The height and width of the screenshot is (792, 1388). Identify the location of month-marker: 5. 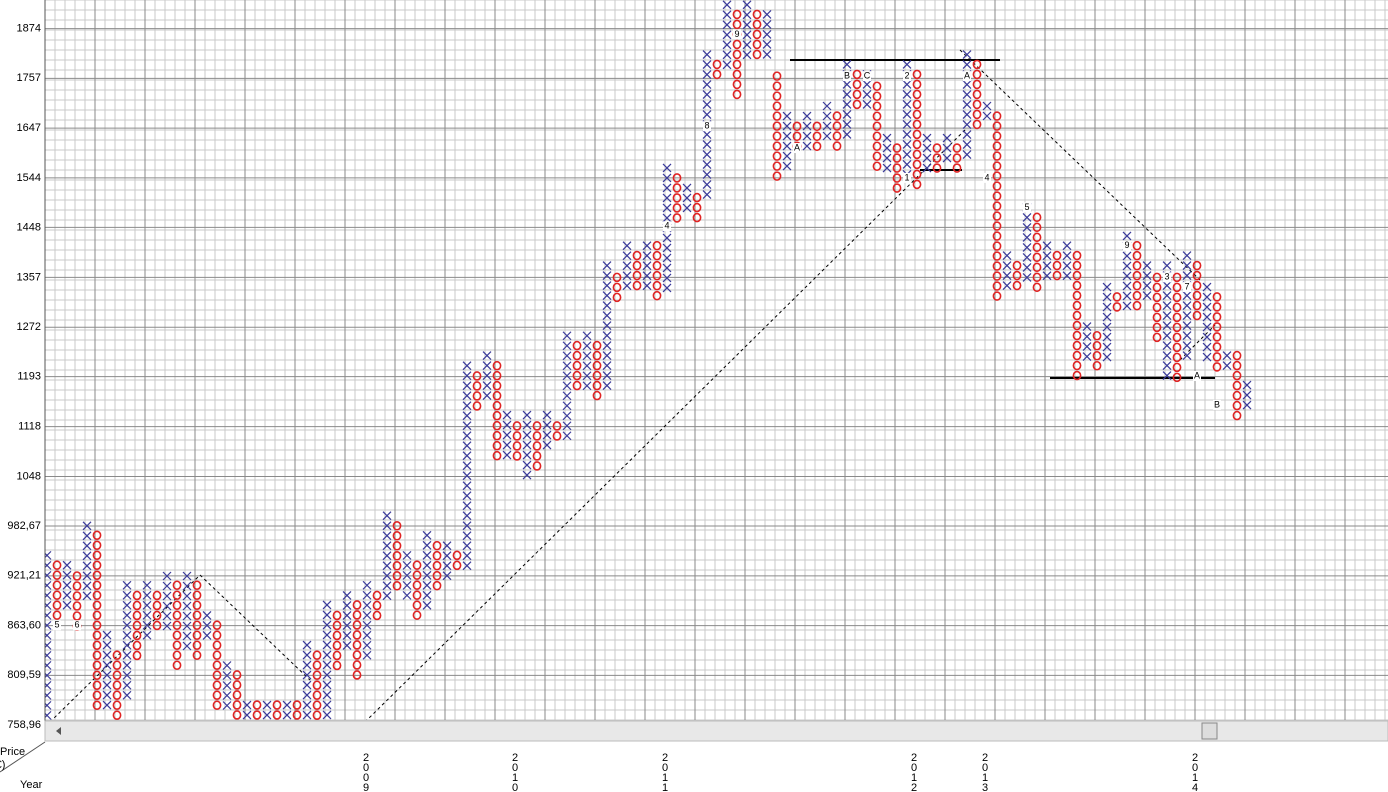
(1026, 207).